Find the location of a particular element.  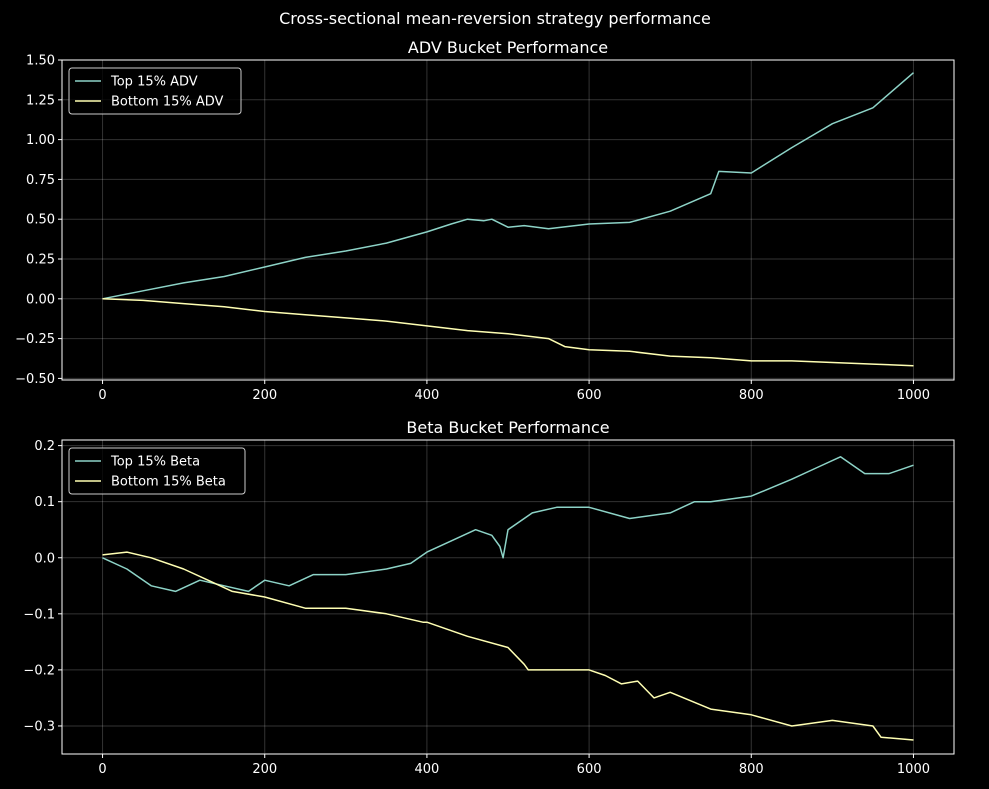

beta-x-tick-label: 800 is located at coordinates (751, 769).